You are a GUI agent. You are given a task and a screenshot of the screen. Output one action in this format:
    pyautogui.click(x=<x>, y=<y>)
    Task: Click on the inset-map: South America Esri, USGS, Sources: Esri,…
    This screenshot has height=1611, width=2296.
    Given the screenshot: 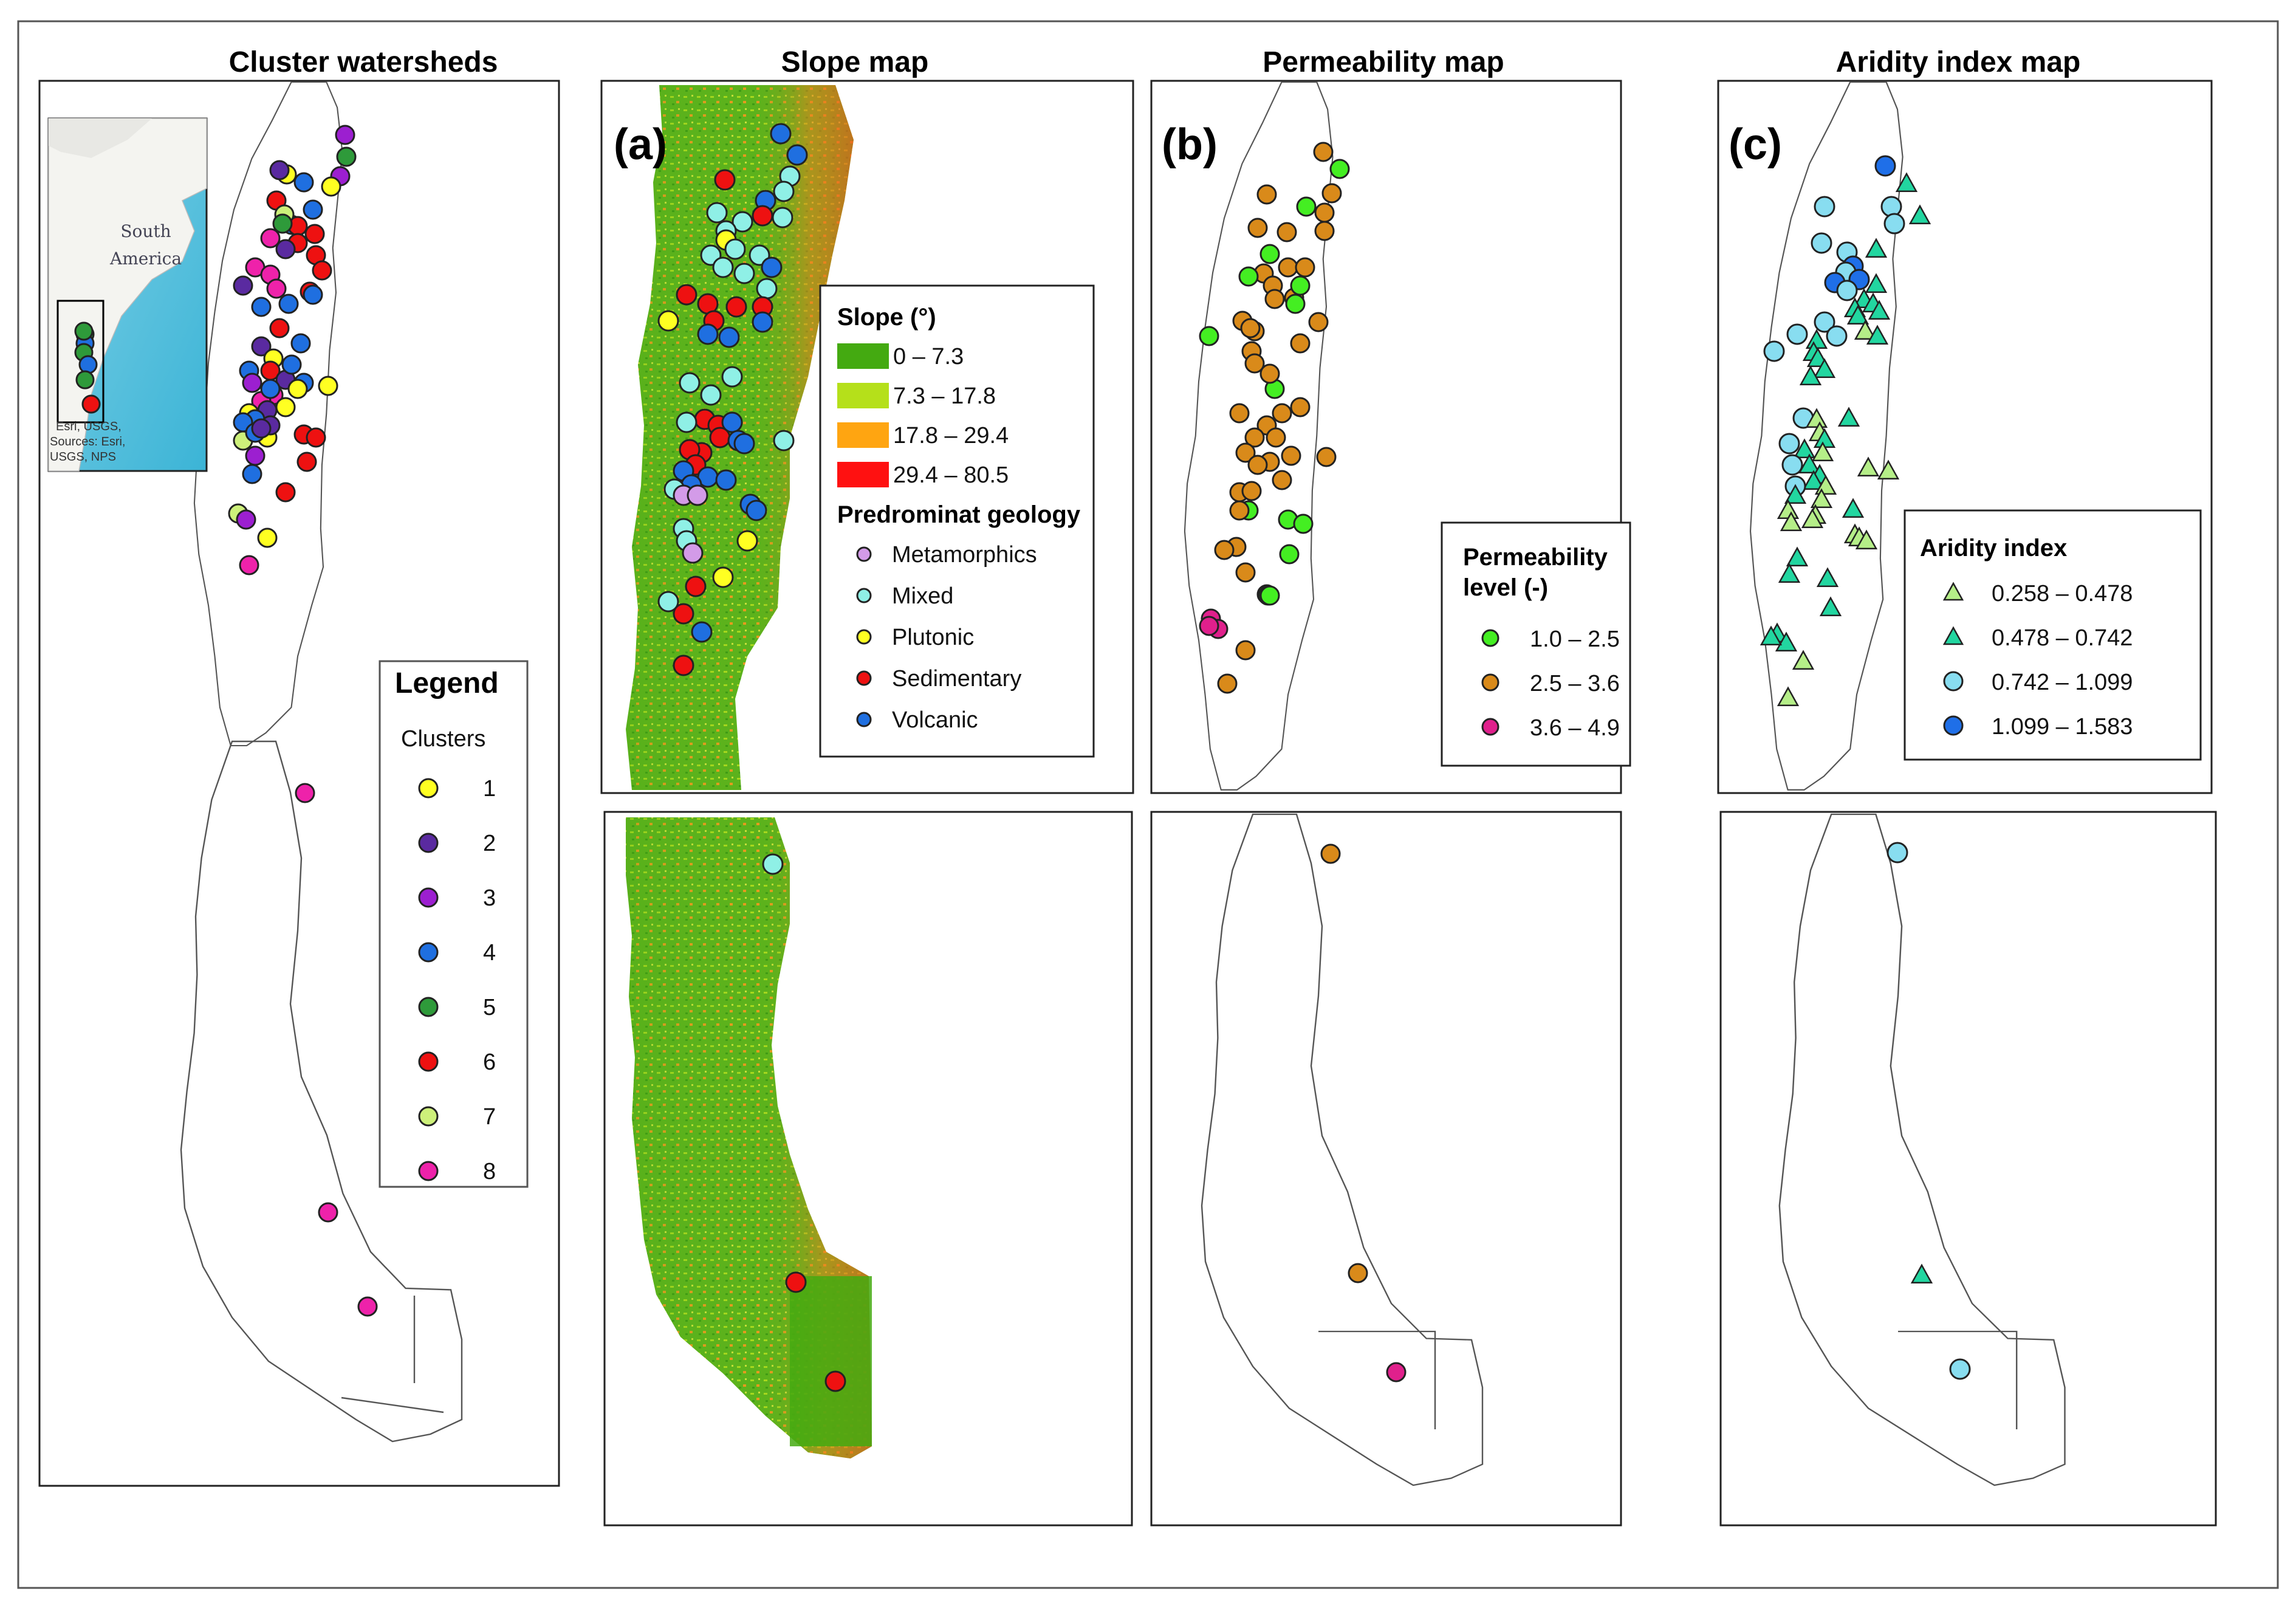 What is the action you would take?
    pyautogui.click(x=127, y=294)
    